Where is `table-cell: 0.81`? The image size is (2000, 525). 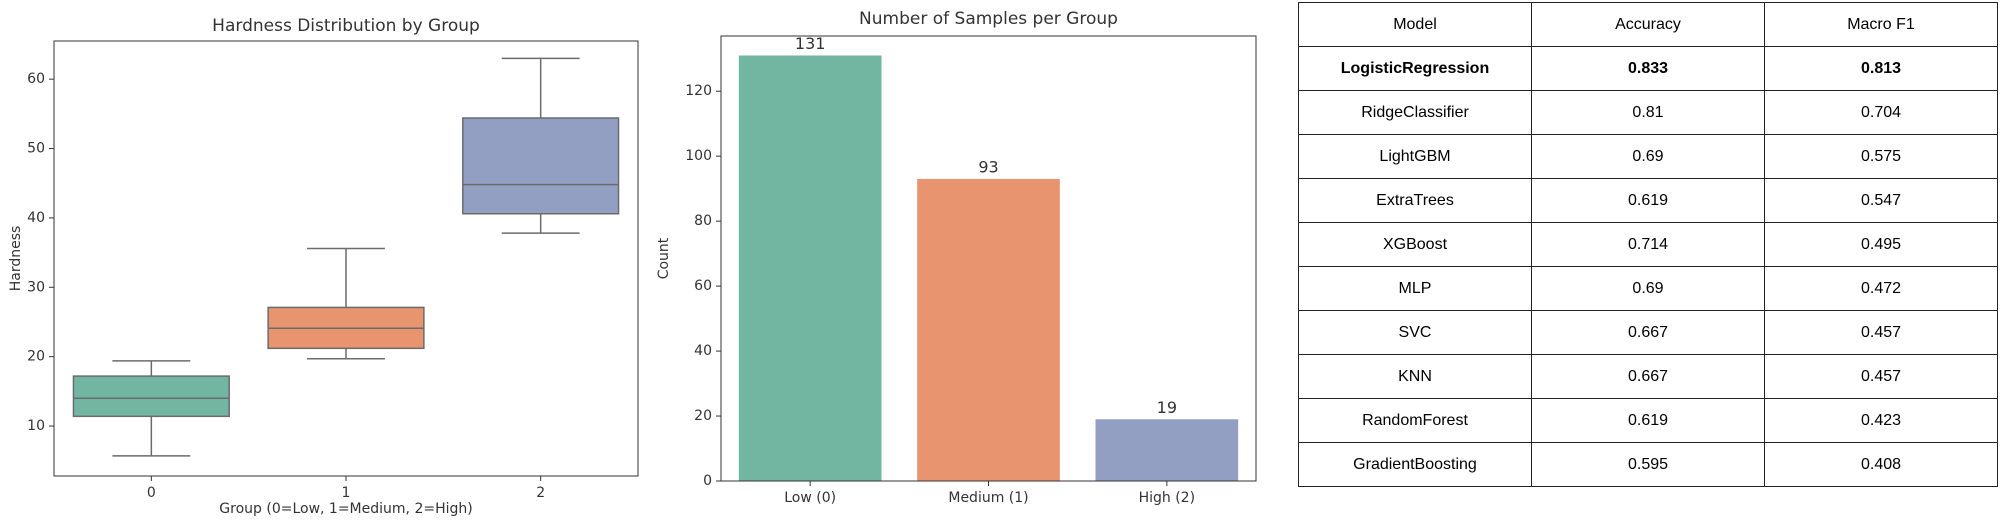 table-cell: 0.81 is located at coordinates (1648, 112).